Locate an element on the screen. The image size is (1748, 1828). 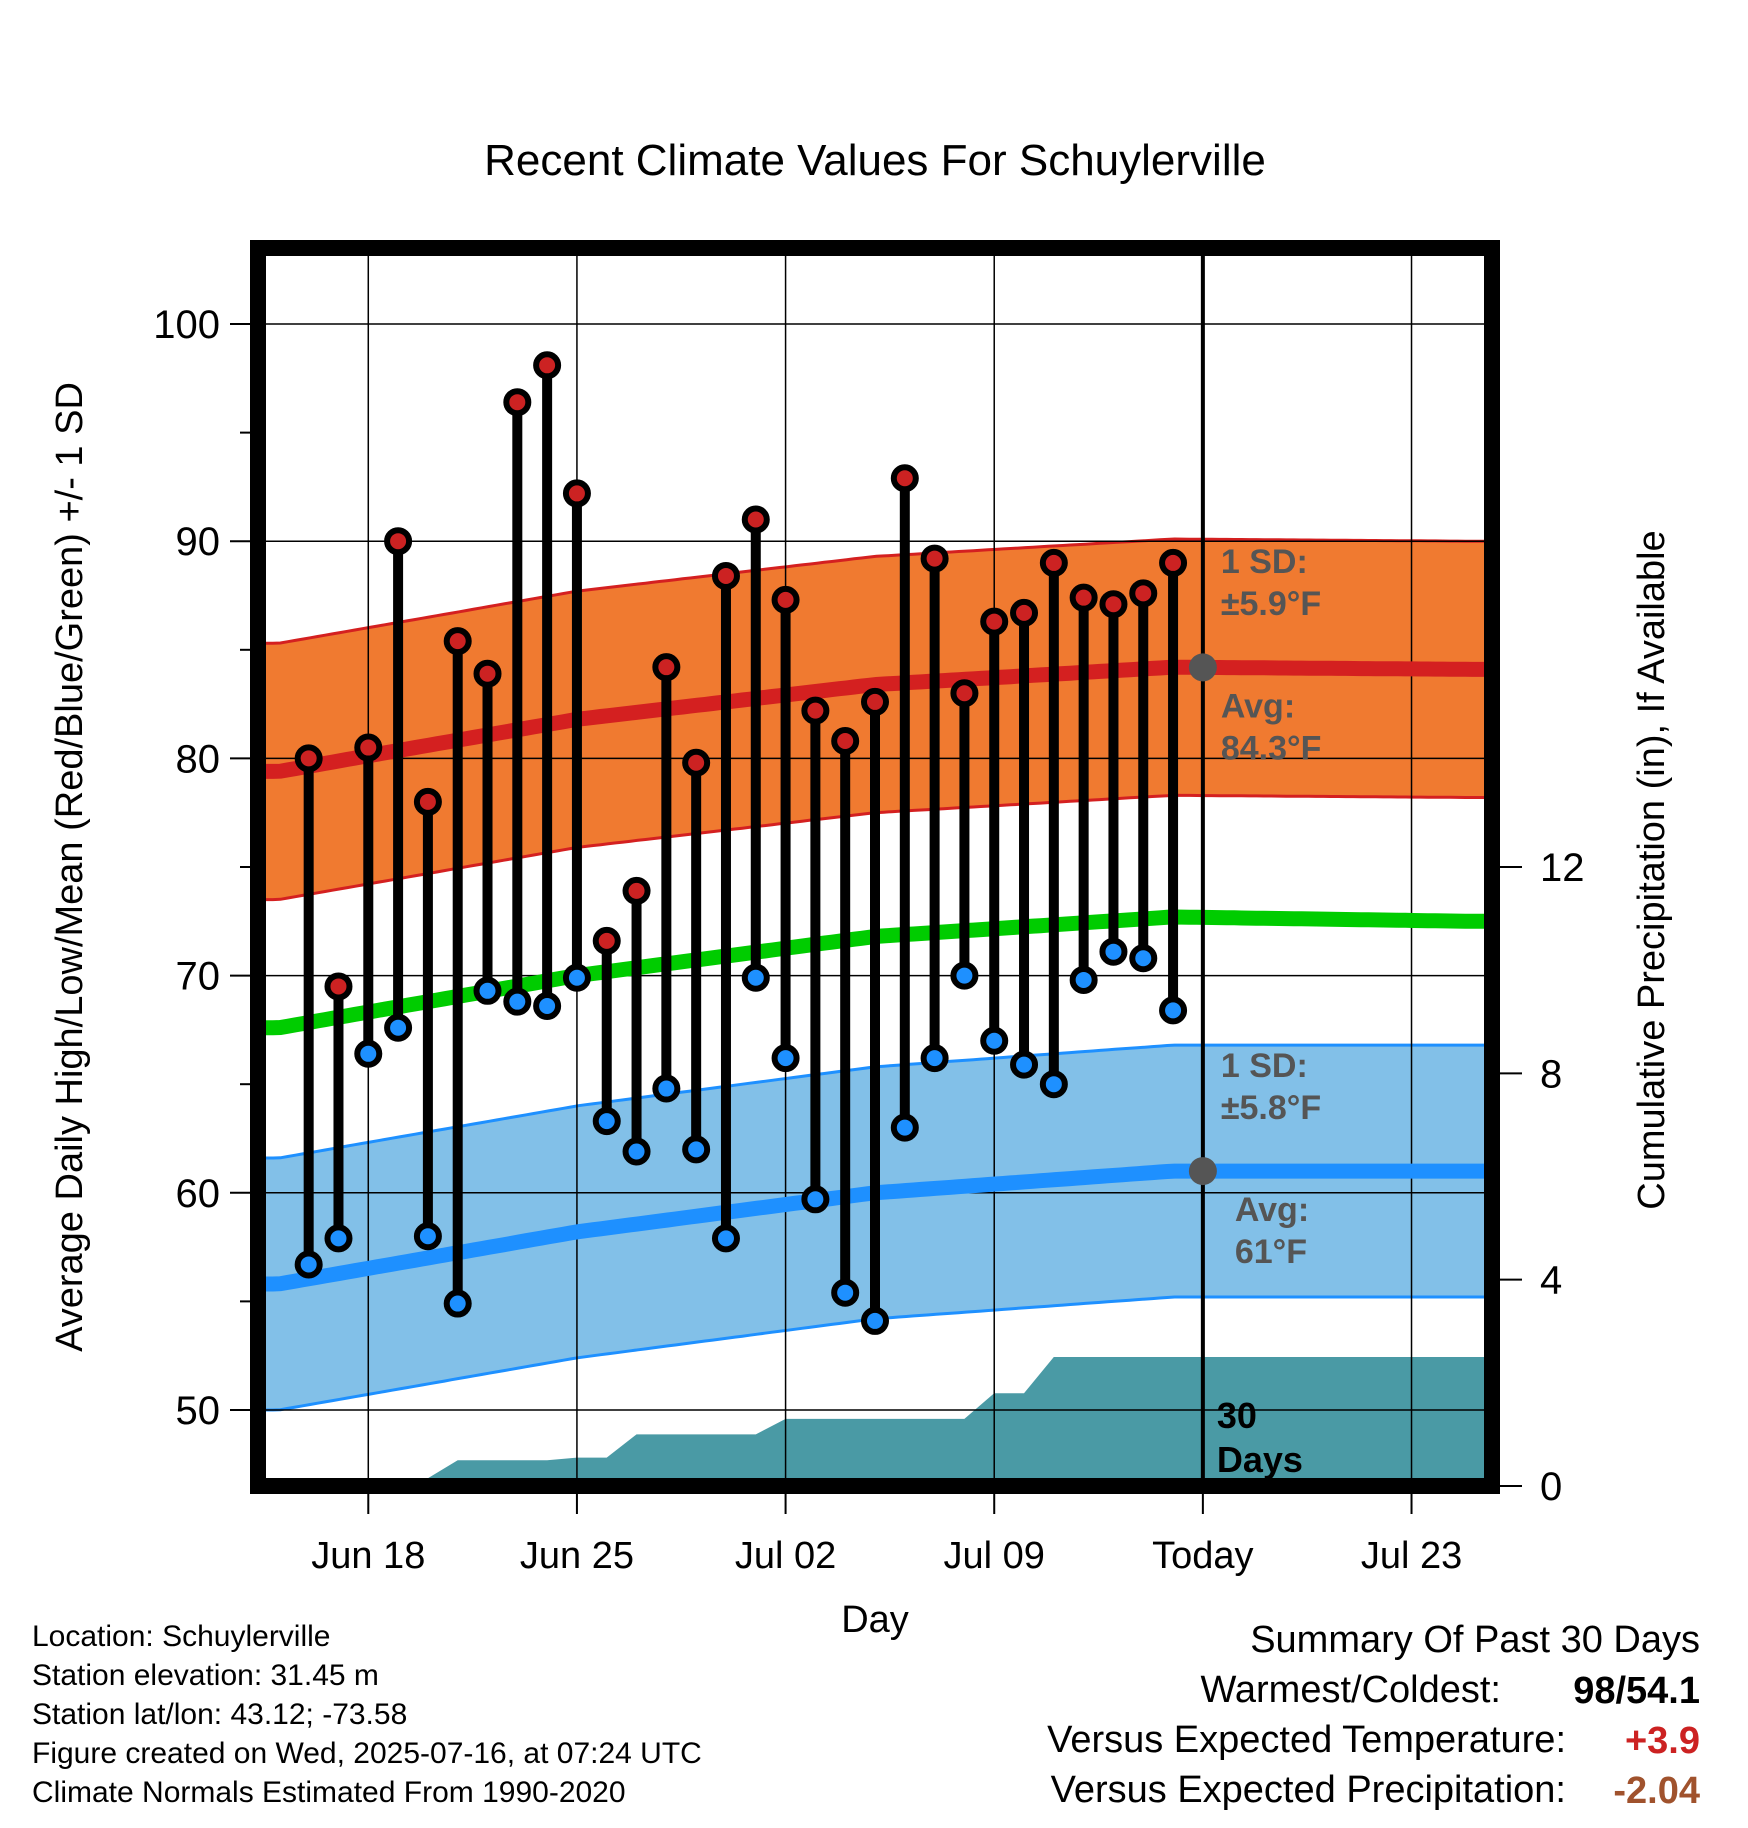
y-tick-label: 60 is located at coordinates (198, 1194).